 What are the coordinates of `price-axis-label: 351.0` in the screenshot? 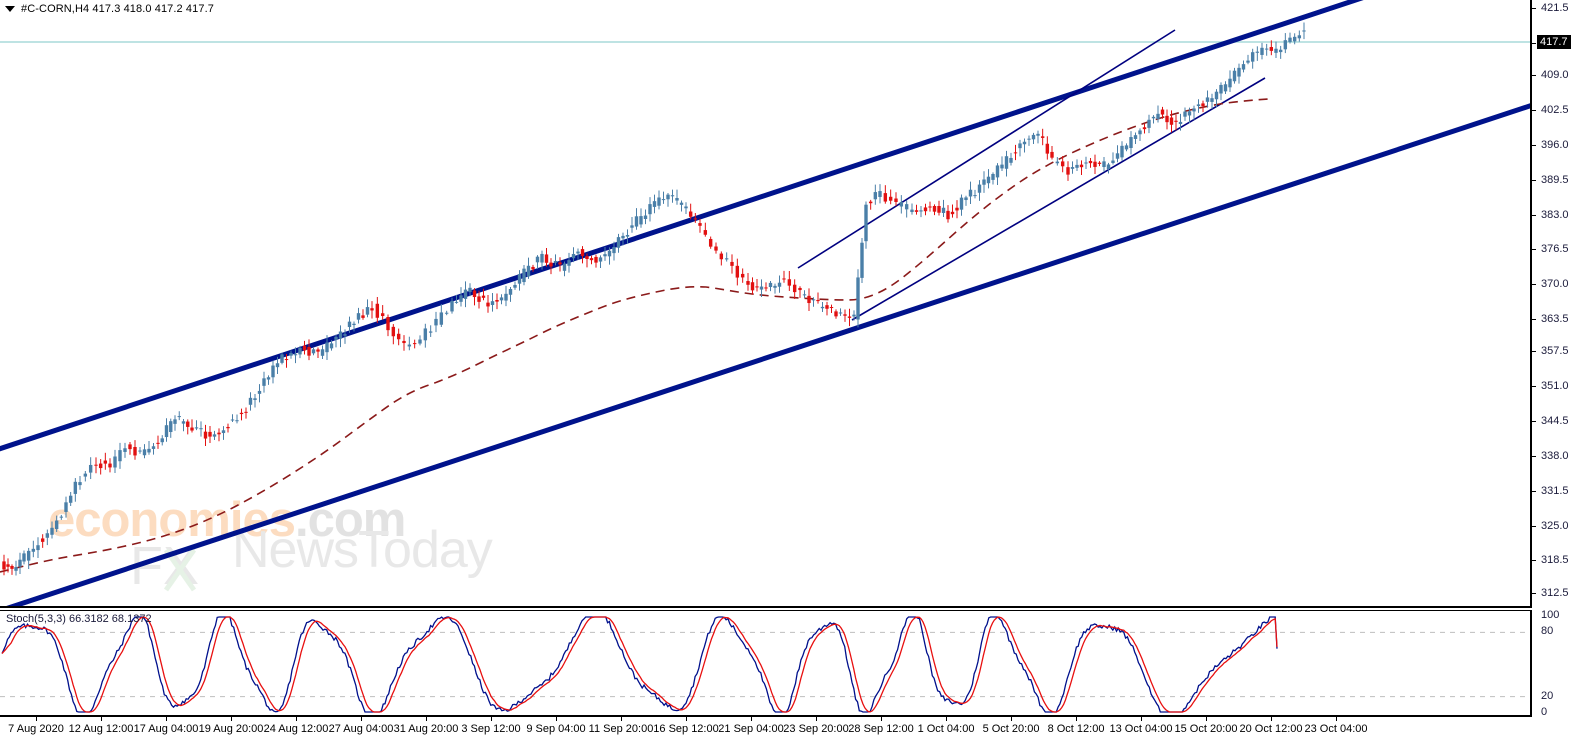 It's located at (1555, 386).